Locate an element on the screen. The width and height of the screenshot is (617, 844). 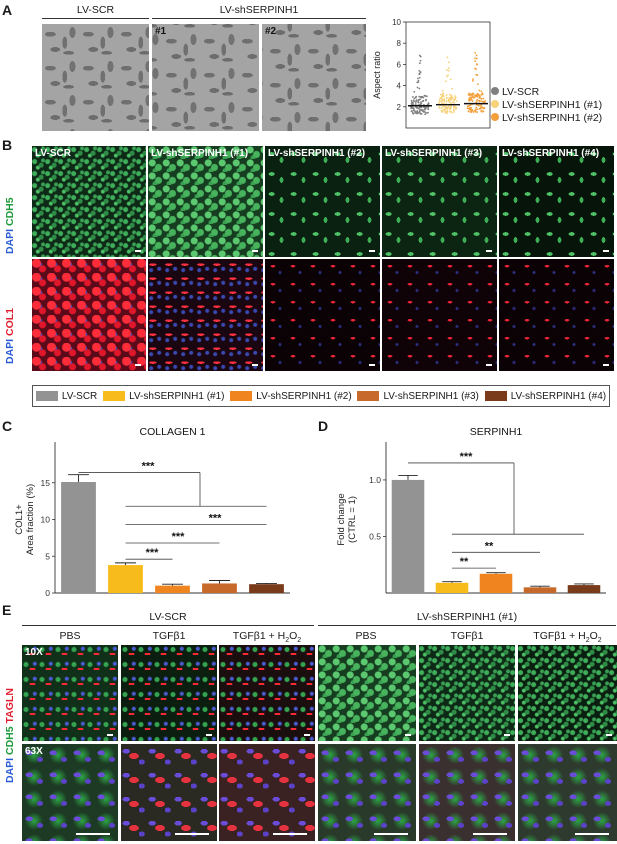
y-axis-label: COL1+Area fraction (%) is located at coordinates (25, 519).